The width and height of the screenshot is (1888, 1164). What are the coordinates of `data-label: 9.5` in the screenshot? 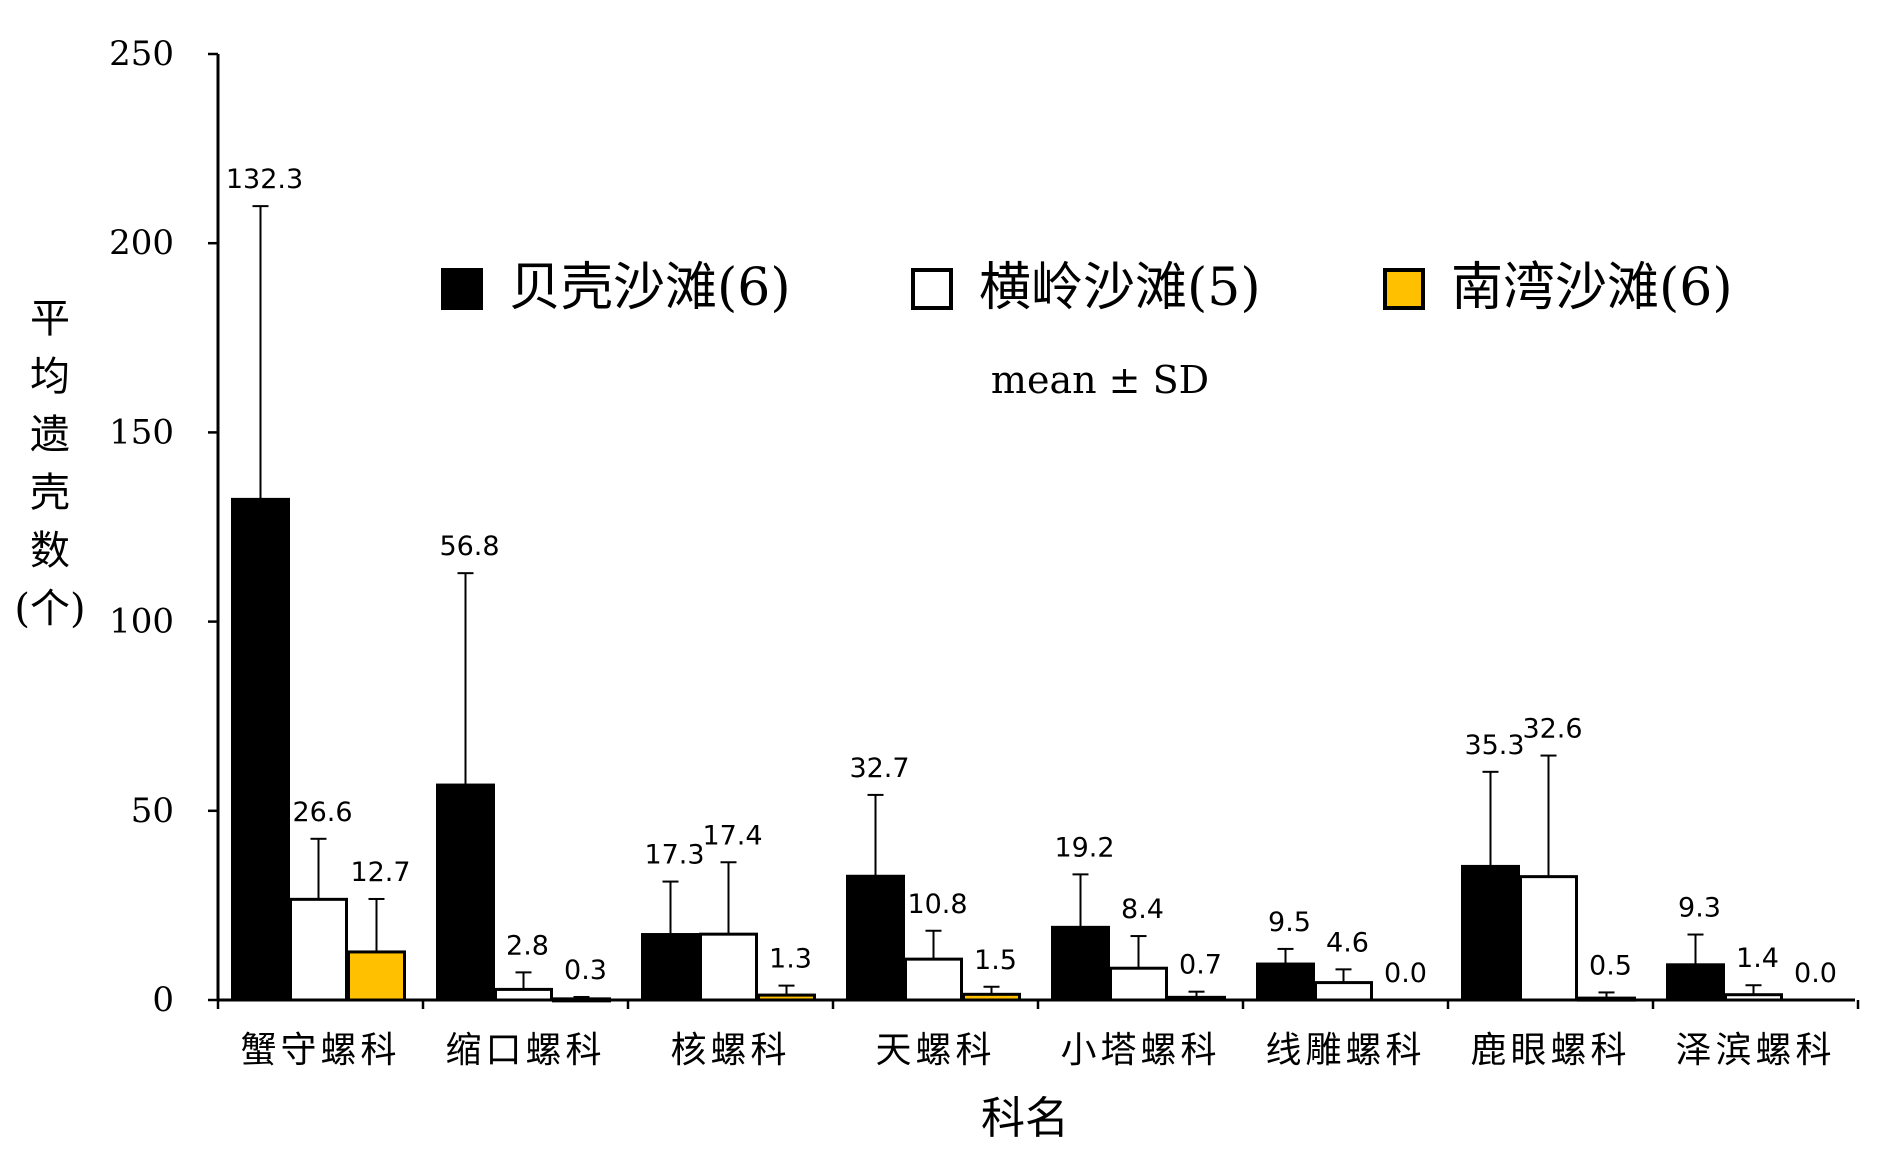 It's located at (1289, 922).